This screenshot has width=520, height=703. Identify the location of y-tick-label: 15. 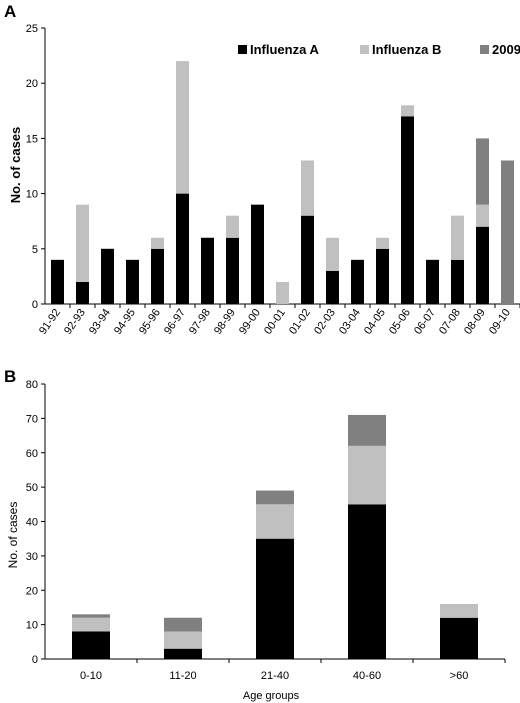
(32, 139).